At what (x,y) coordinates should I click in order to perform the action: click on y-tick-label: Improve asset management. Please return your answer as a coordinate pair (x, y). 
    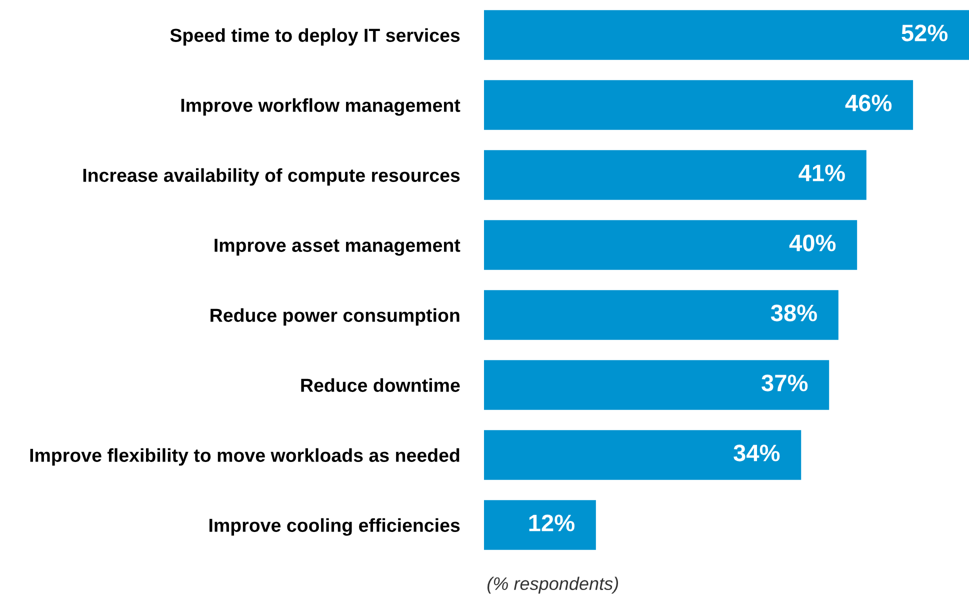
    Looking at the image, I should click on (337, 247).